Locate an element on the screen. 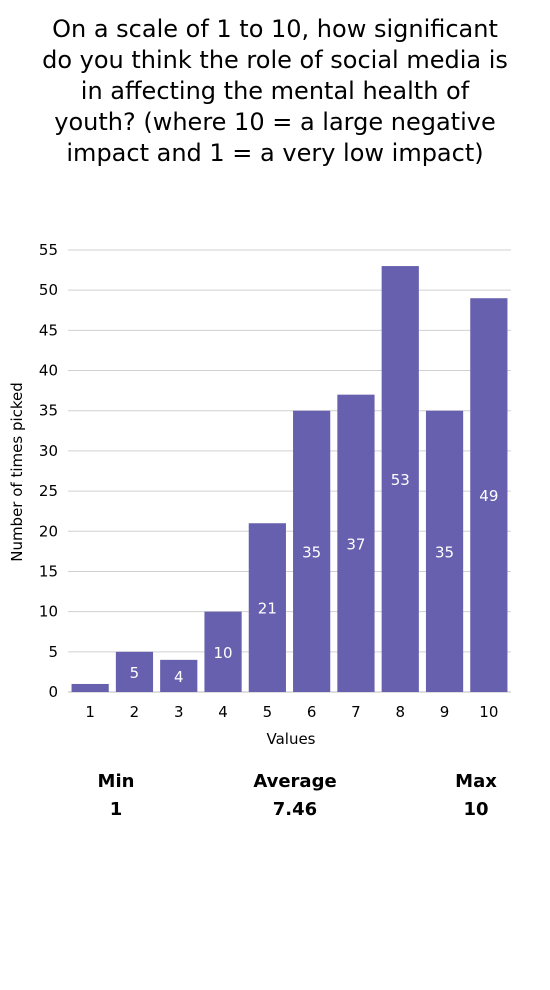 This screenshot has height=990, width=550. bar-data-label: 4 is located at coordinates (179, 677).